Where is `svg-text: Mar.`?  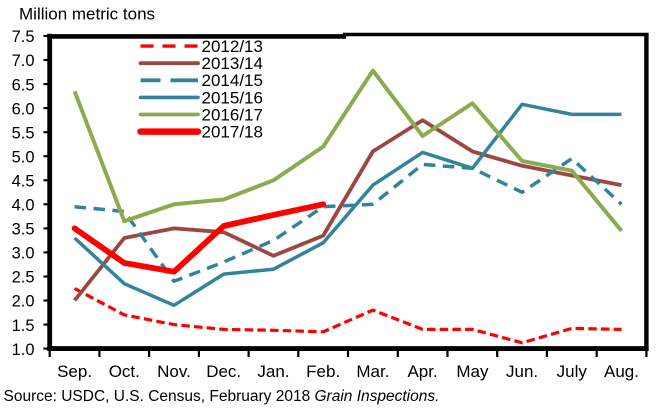
svg-text: Mar. is located at coordinates (372, 371).